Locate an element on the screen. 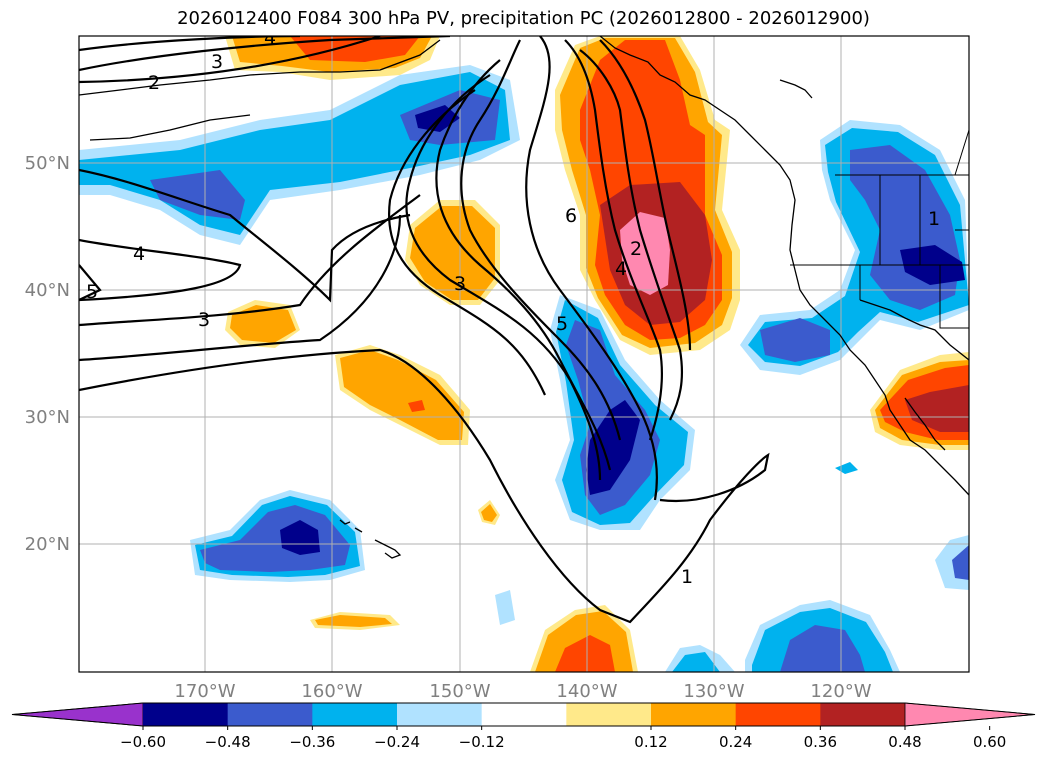  colorbar-tick-label: 0.24 is located at coordinates (735, 742).